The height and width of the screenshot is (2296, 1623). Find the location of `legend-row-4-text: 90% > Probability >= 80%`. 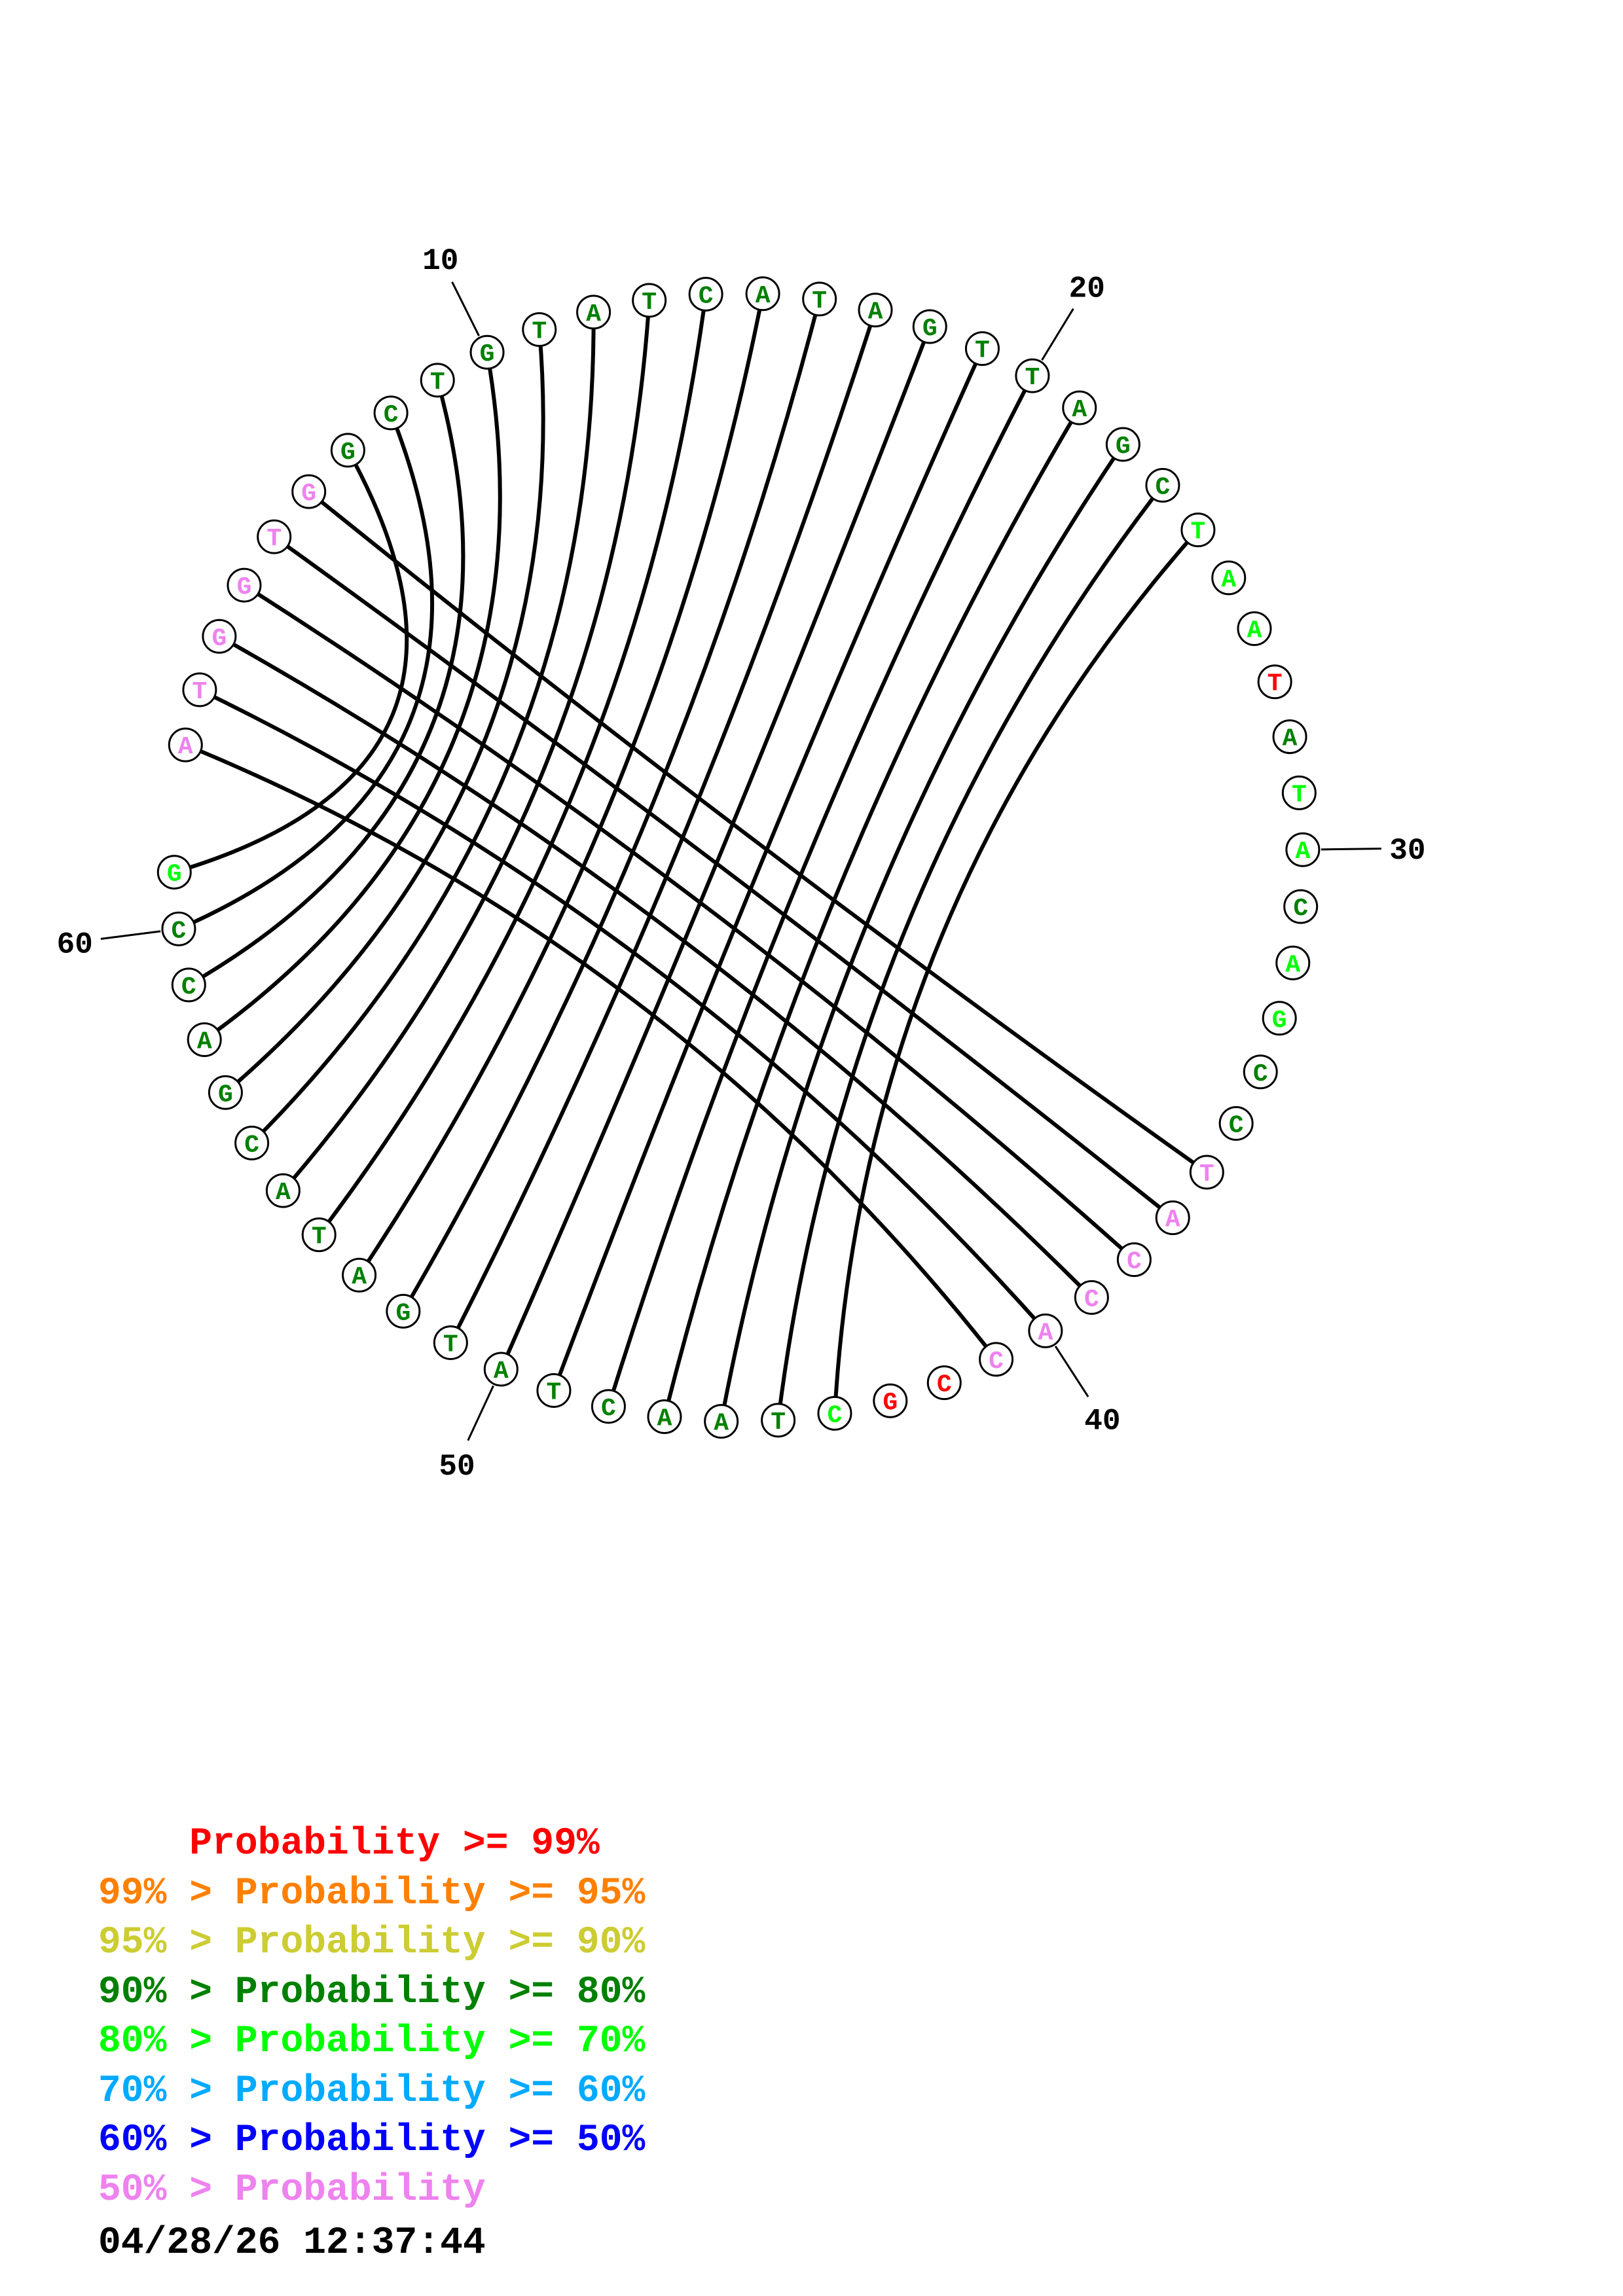

legend-row-4-text: 90% > Probability >= 80% is located at coordinates (372, 1992).